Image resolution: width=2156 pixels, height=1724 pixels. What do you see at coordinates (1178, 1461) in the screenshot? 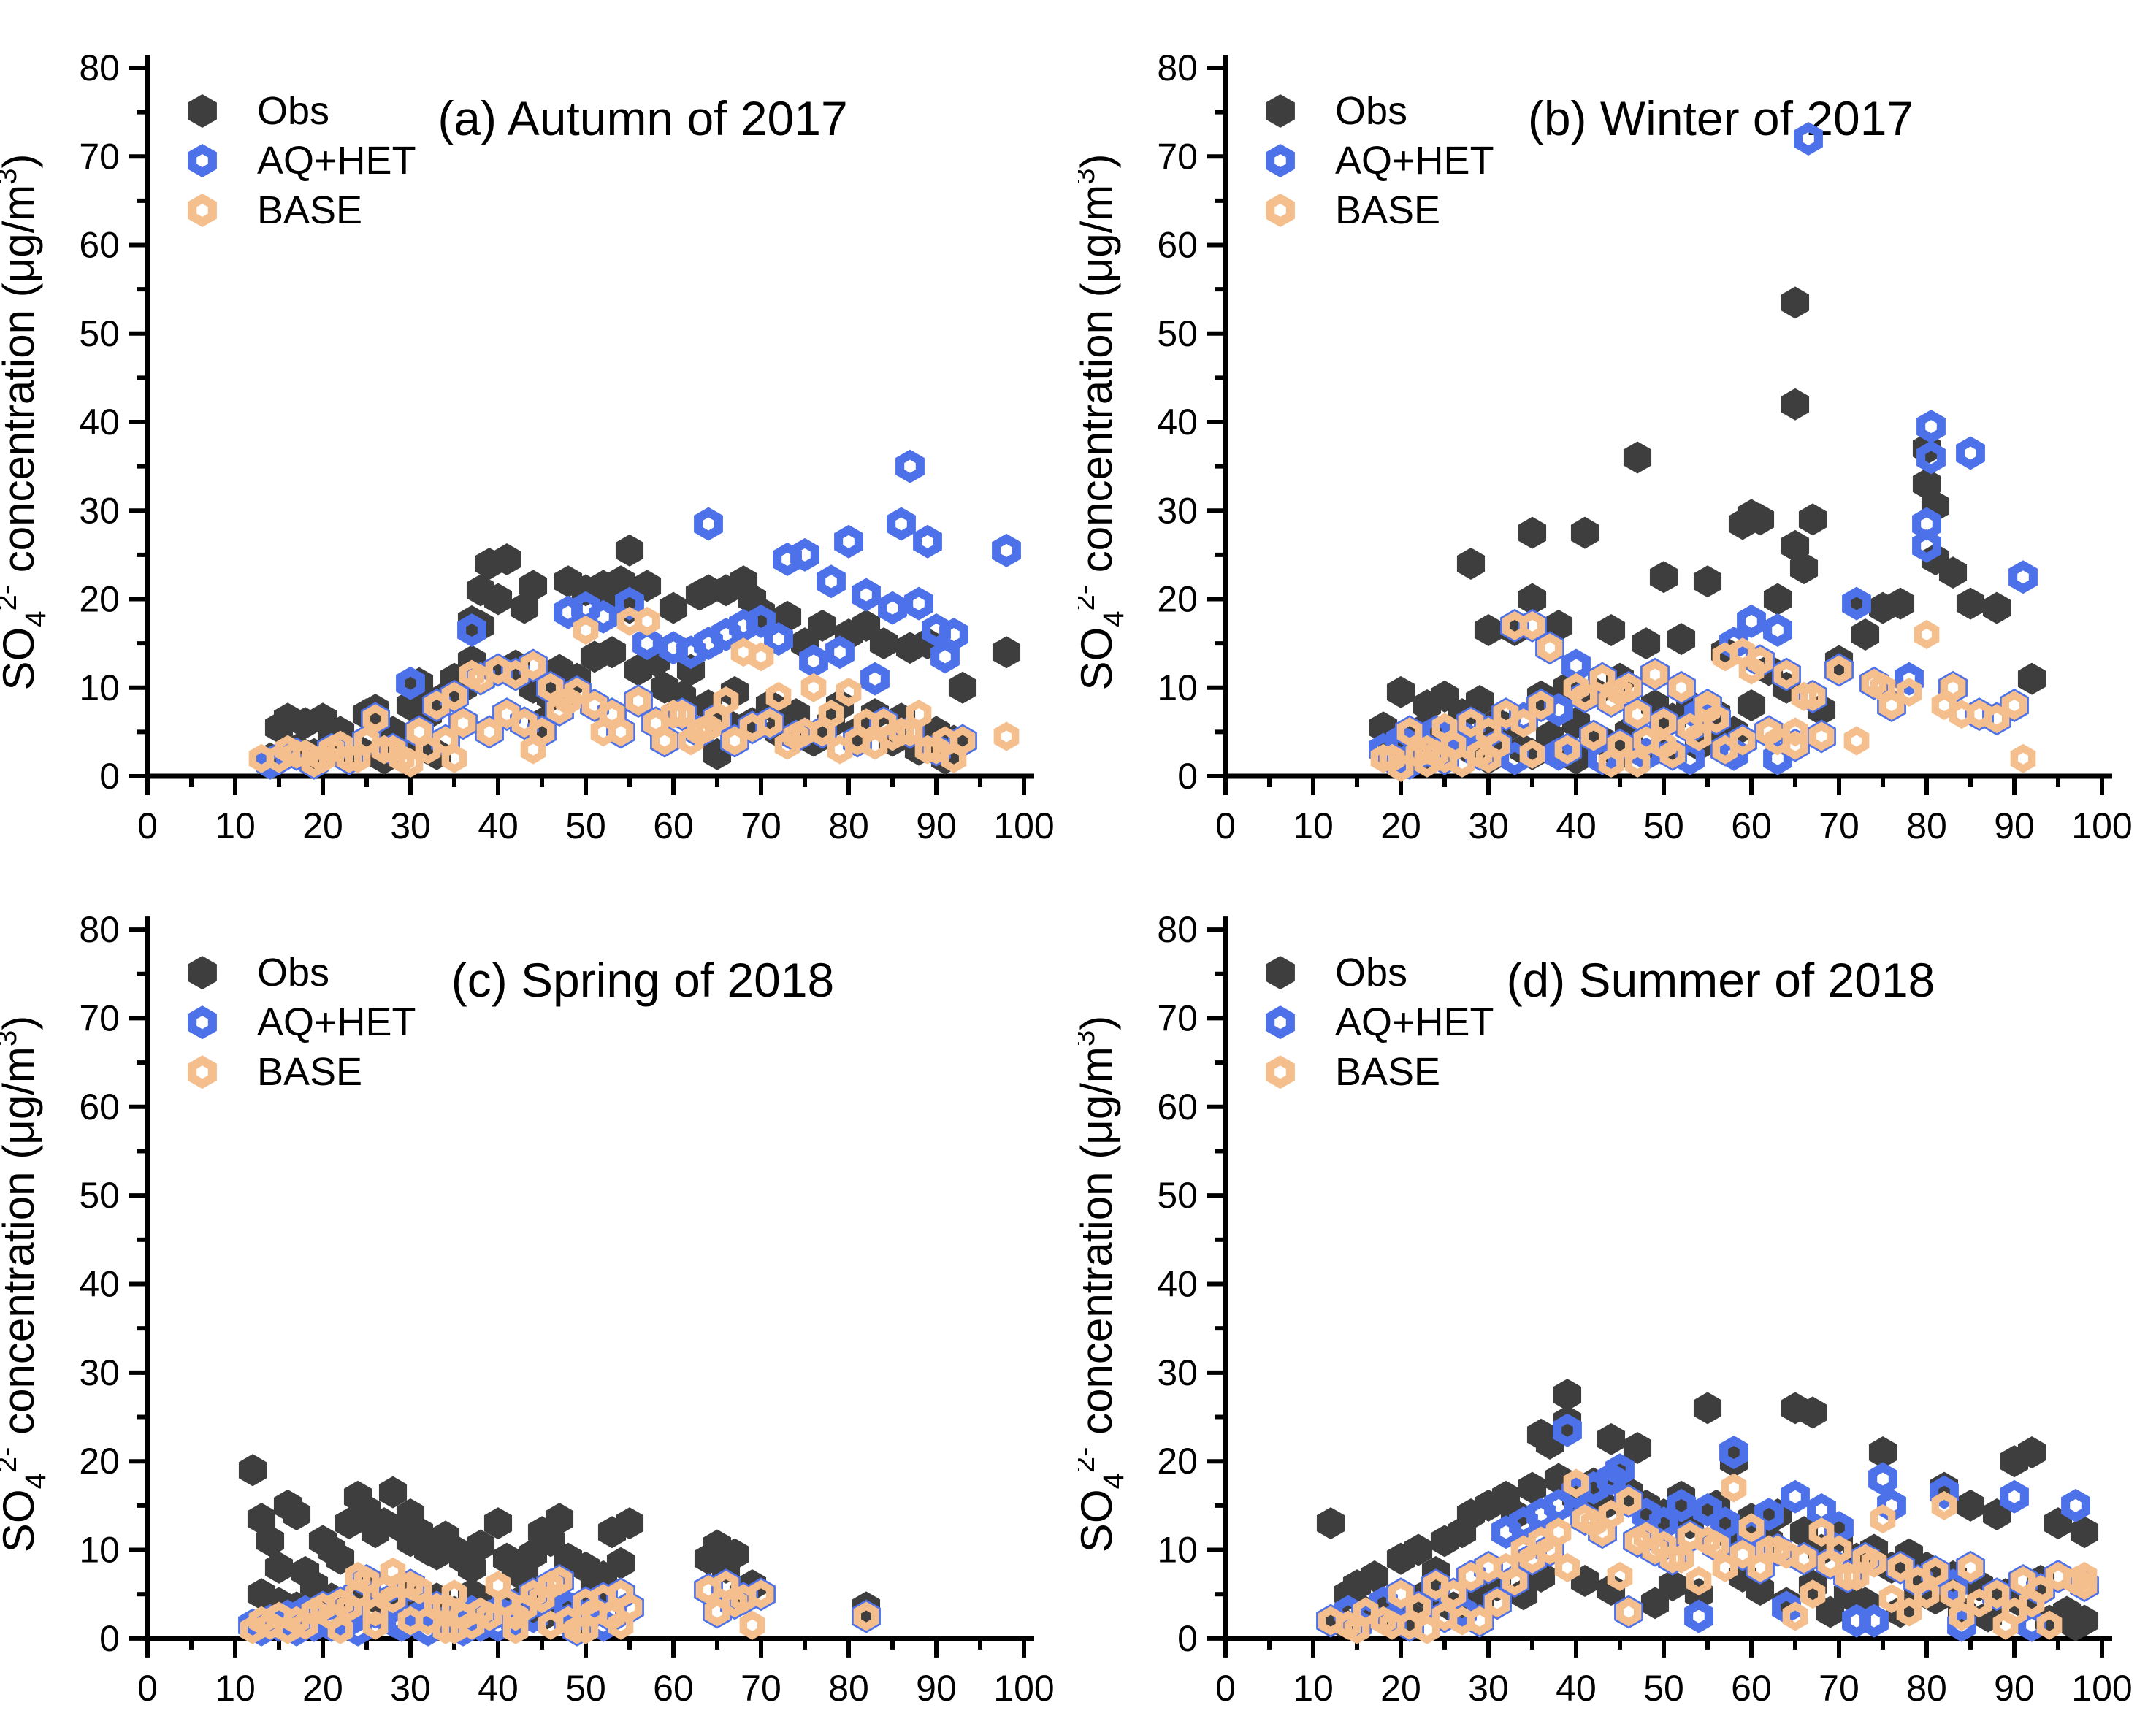
I see `y-tick-label: 20` at bounding box center [1178, 1461].